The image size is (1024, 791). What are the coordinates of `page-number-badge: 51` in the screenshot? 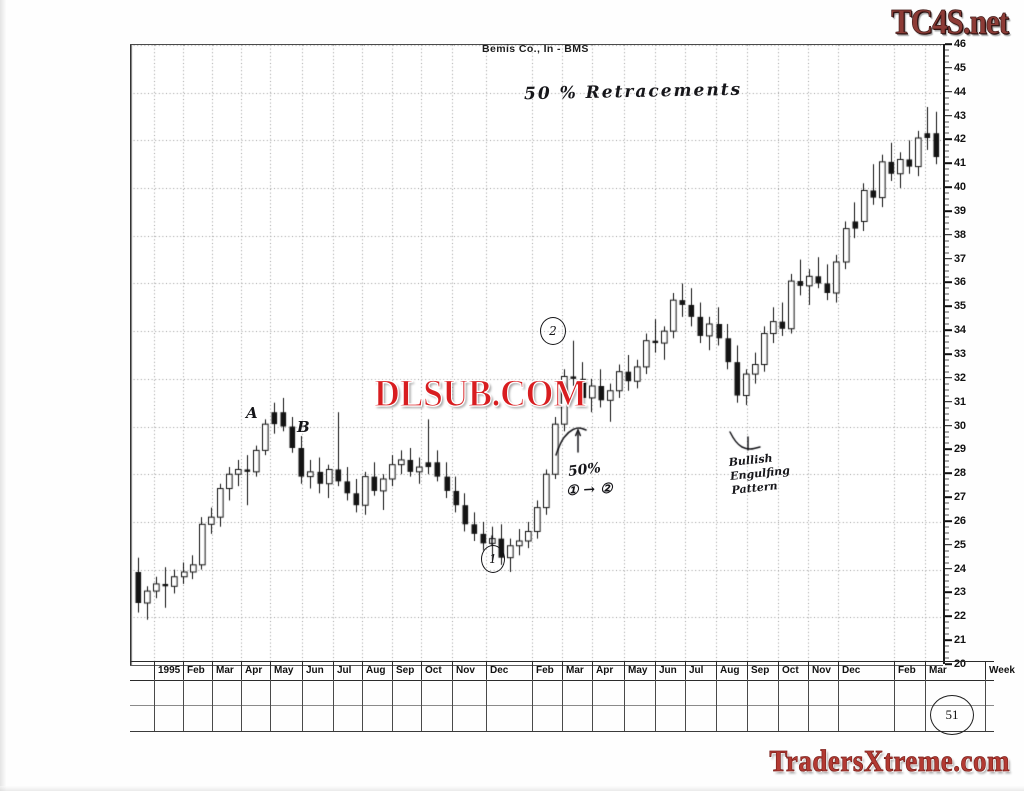 It's located at (952, 715).